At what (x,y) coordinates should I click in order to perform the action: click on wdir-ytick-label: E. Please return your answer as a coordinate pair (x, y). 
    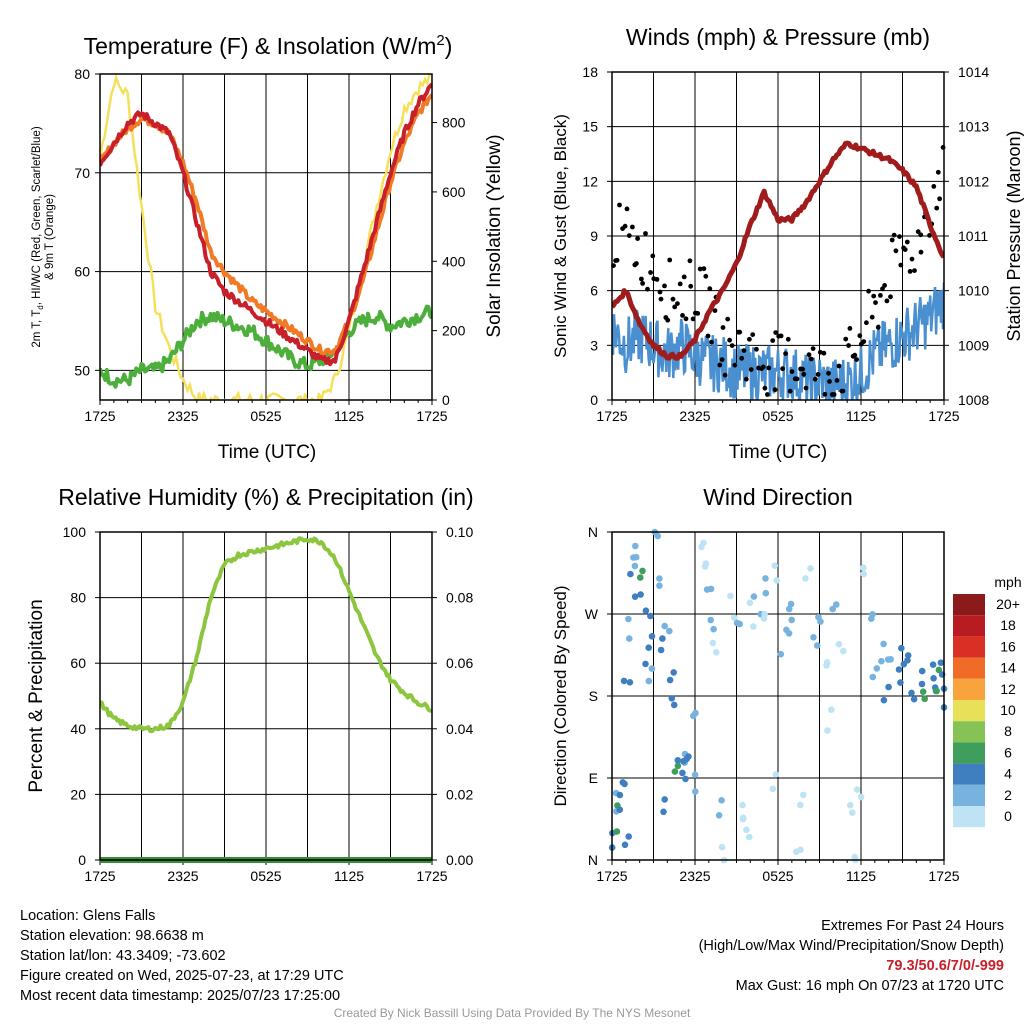
    Looking at the image, I should click on (593, 778).